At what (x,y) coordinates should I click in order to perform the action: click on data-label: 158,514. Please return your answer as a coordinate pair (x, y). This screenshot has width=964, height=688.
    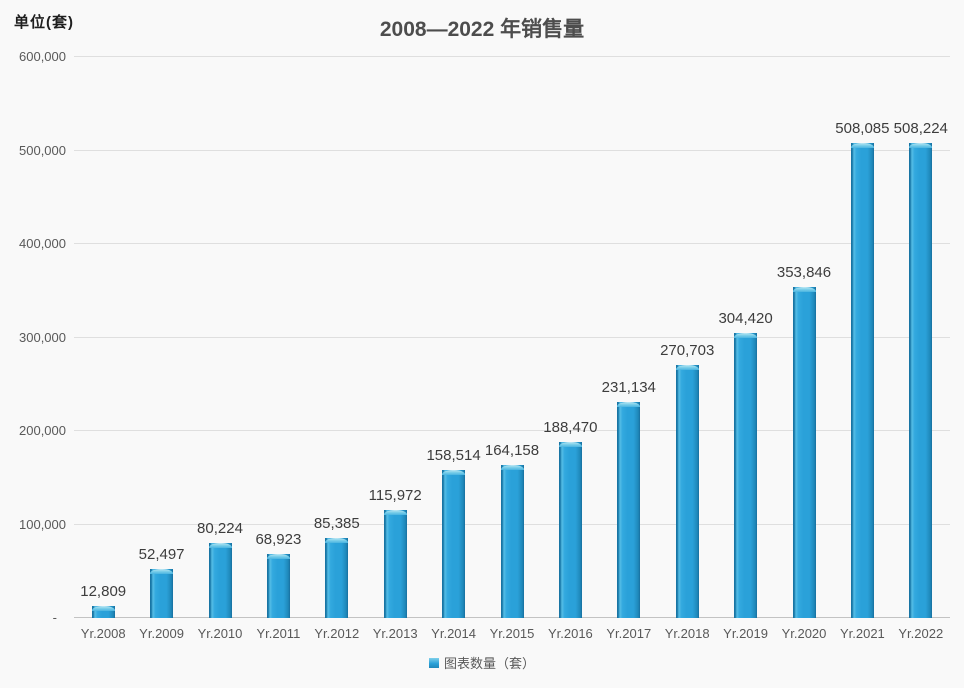
    Looking at the image, I should click on (453, 455).